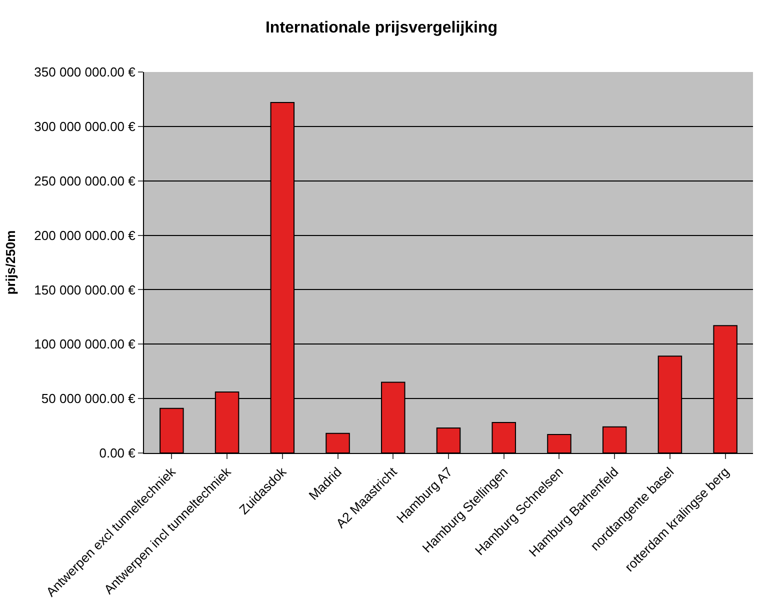  I want to click on y-tick-label: 250 000 000.00 €, so click(85, 180).